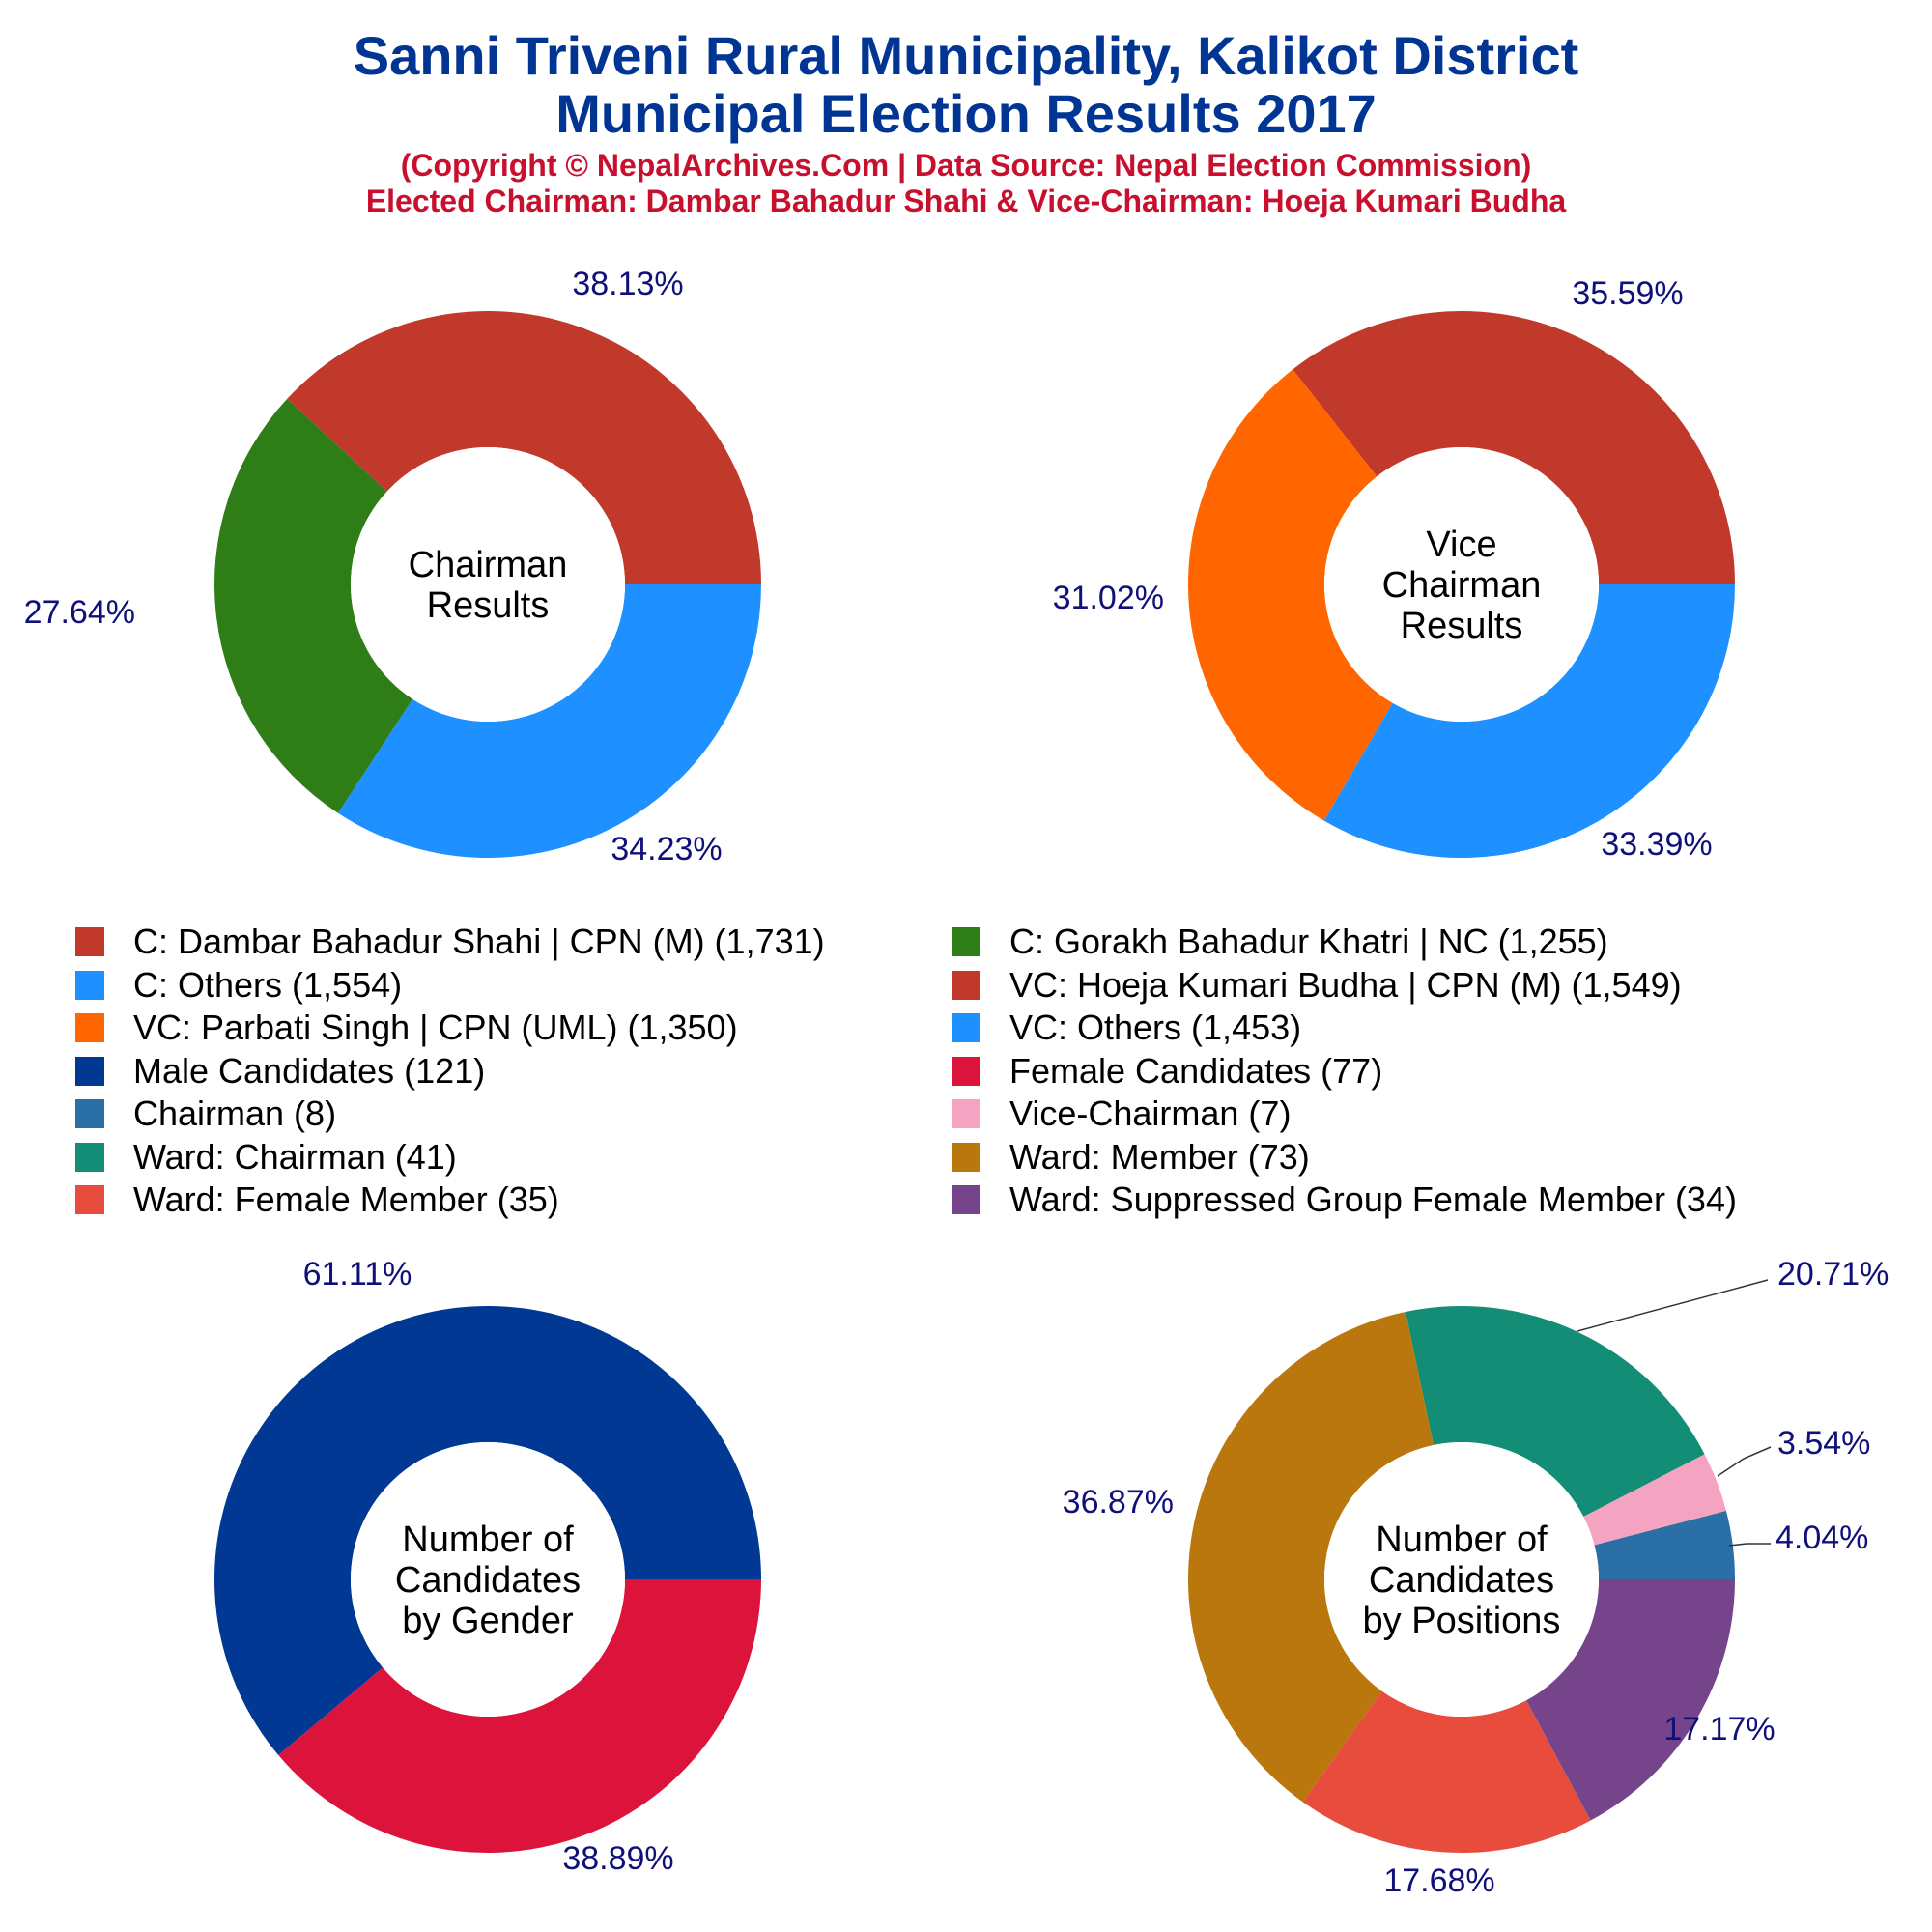  What do you see at coordinates (666, 849) in the screenshot?
I see `percent-label: 34.23%` at bounding box center [666, 849].